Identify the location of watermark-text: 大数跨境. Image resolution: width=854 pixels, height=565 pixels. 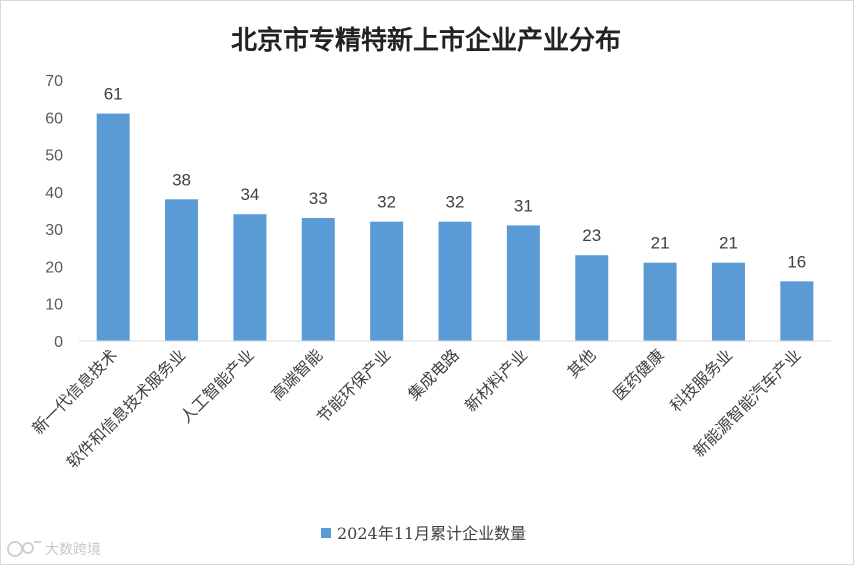
(73, 550).